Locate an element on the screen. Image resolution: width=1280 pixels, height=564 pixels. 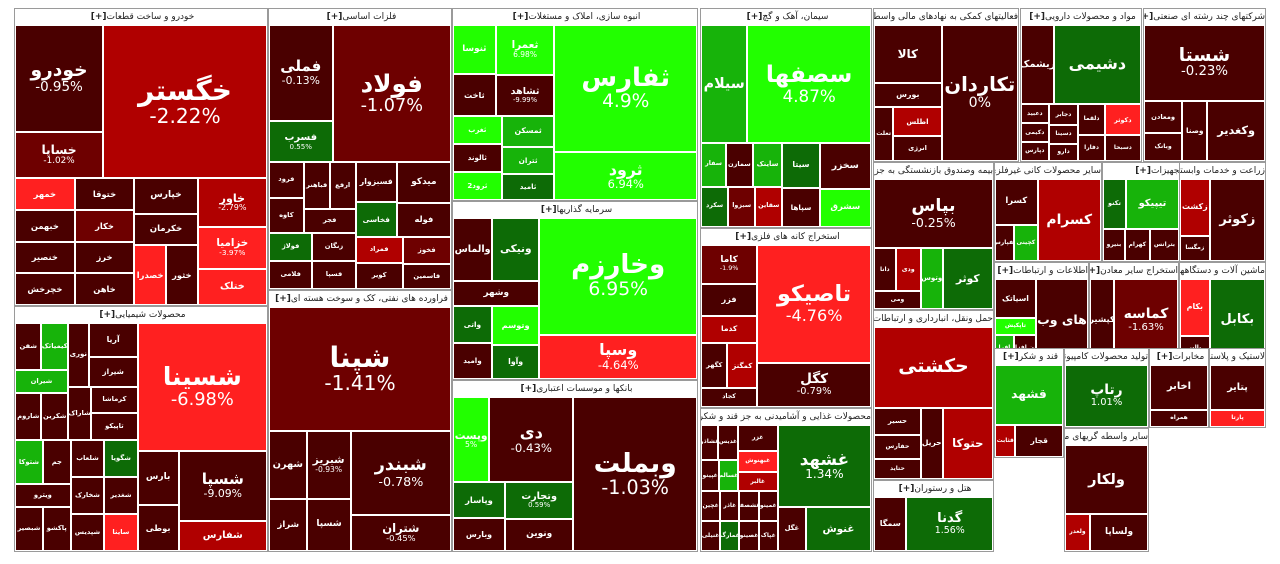
stock-tile: فسپا is located at coordinates (334, 274).